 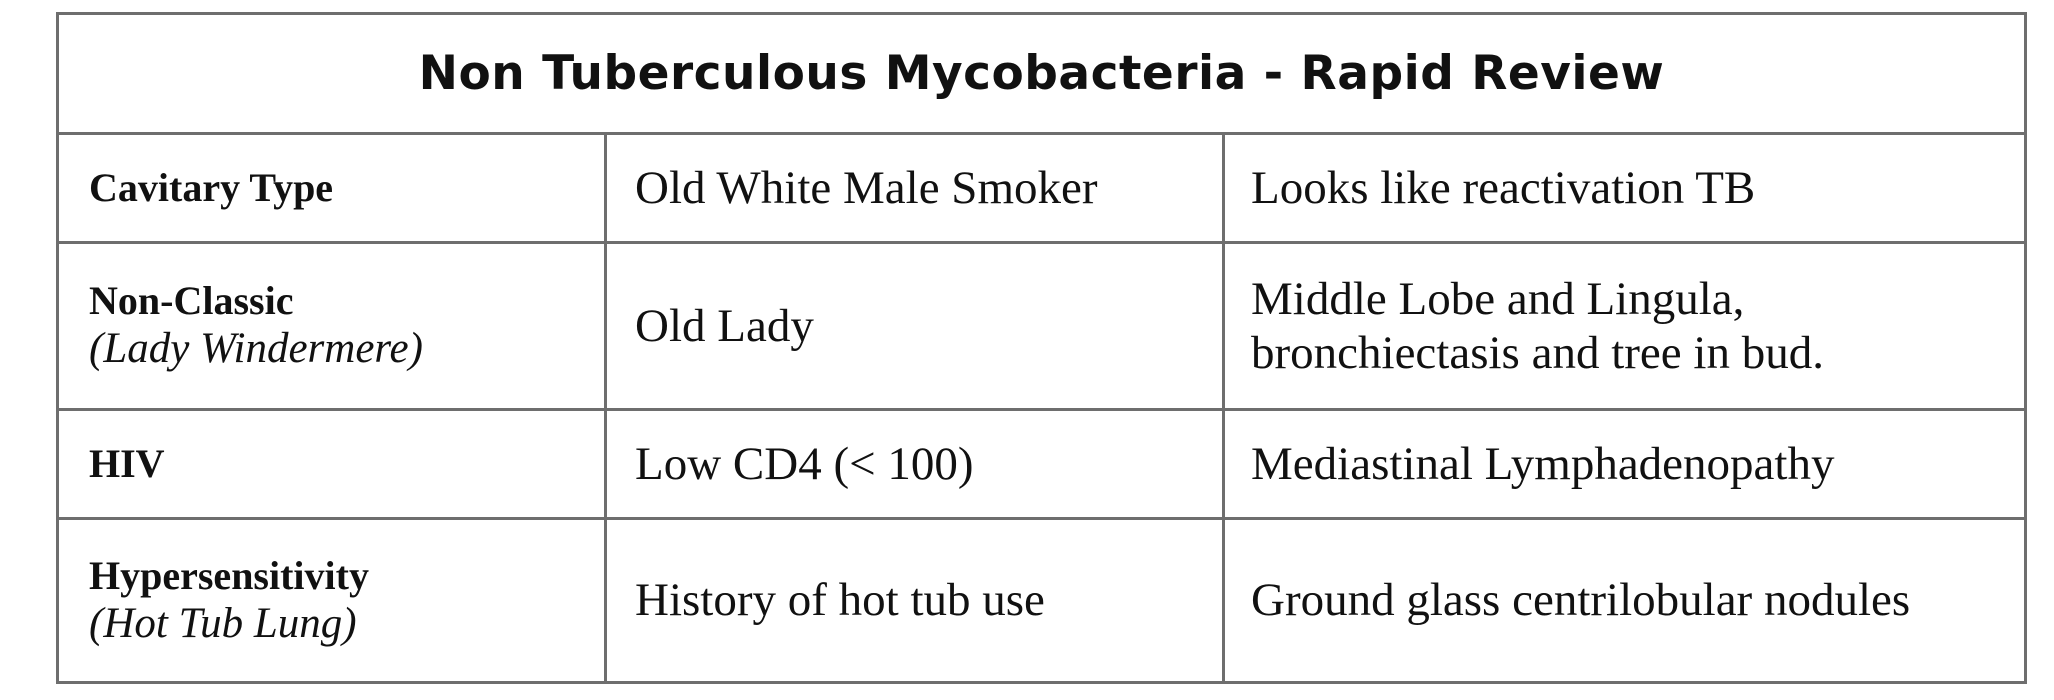 I want to click on type-name: Cavitary Type, so click(x=211, y=187).